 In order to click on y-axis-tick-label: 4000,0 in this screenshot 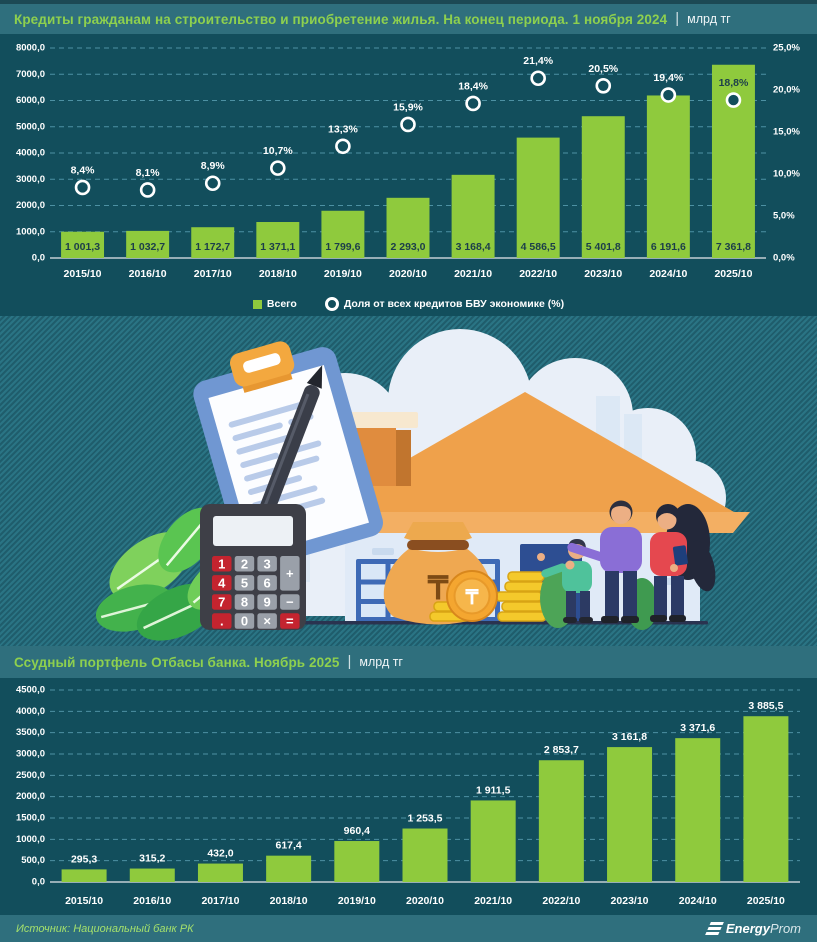, I will do `click(30, 153)`.